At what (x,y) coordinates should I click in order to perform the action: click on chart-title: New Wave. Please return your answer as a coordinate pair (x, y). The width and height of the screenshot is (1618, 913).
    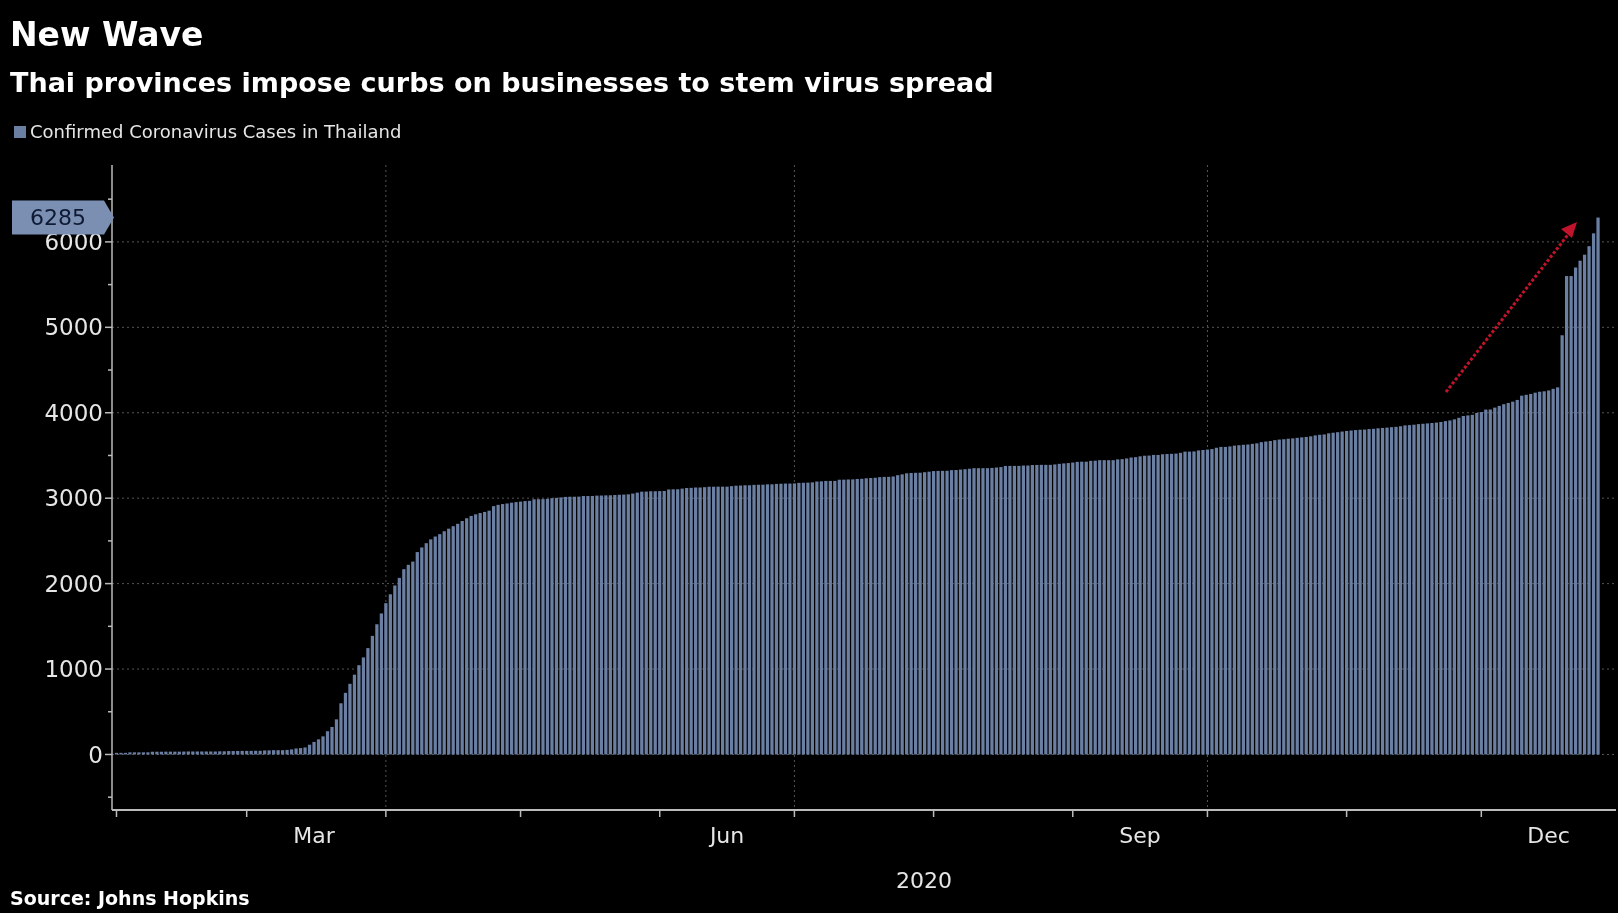
    Looking at the image, I should click on (107, 34).